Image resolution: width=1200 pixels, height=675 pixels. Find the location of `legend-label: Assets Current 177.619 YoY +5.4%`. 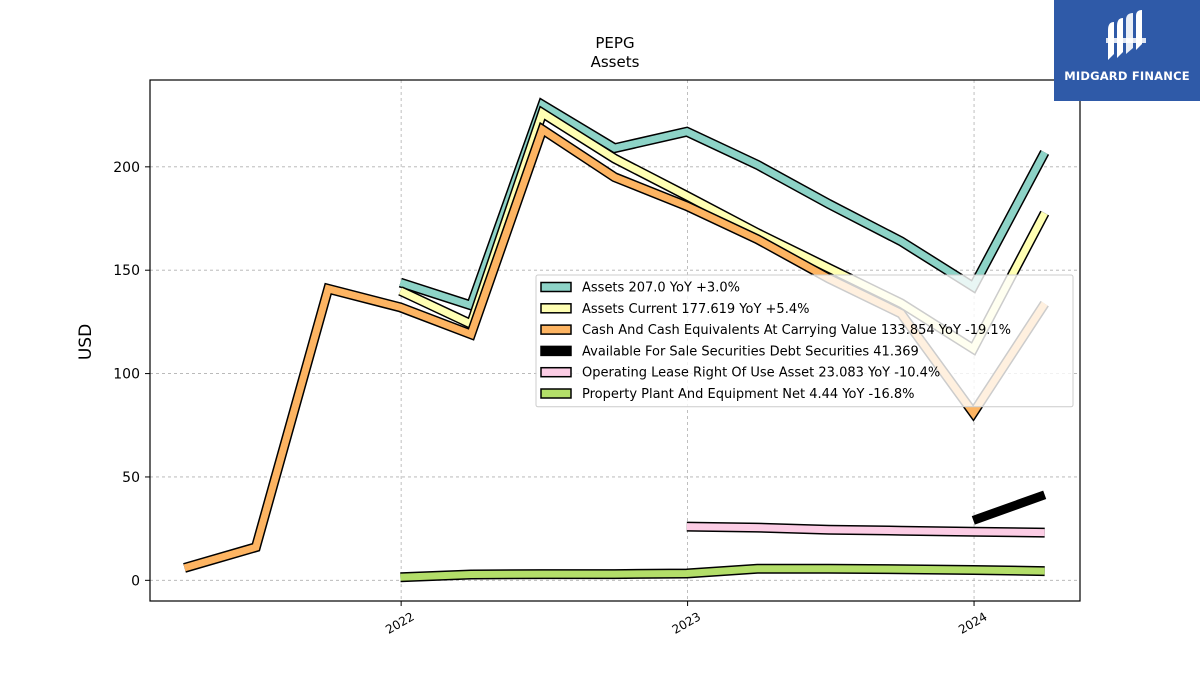

legend-label: Assets Current 177.619 YoY +5.4% is located at coordinates (695, 309).